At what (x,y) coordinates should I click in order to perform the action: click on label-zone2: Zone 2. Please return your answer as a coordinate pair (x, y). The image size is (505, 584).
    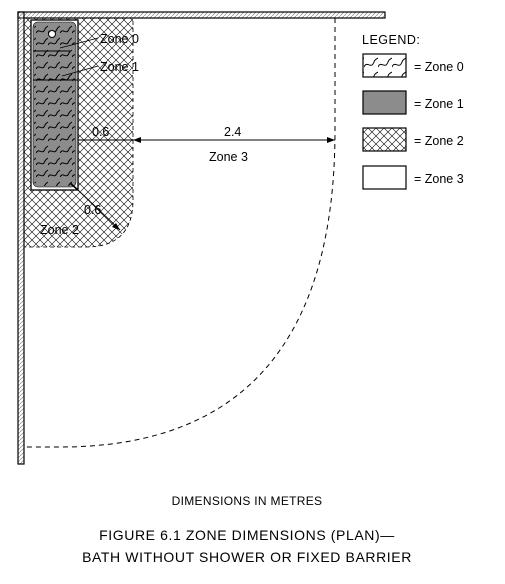
    Looking at the image, I should click on (59, 230).